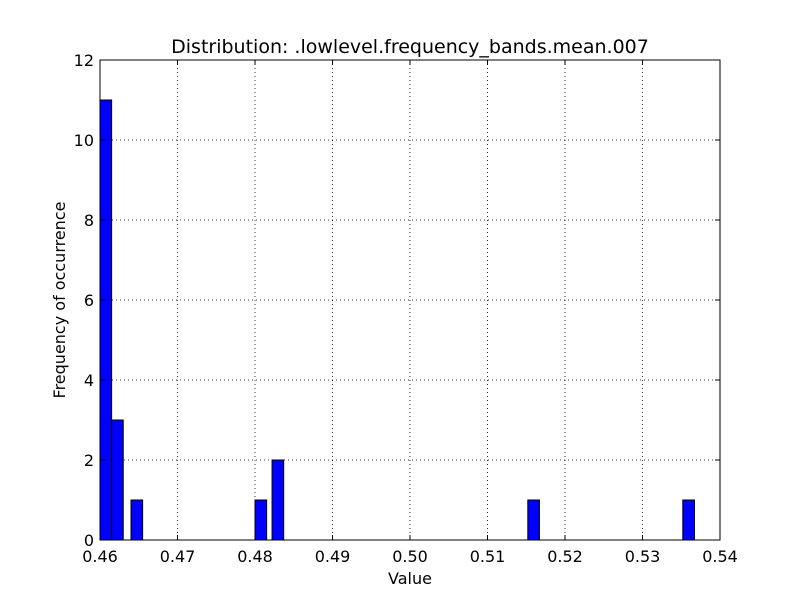 This screenshot has height=600, width=800. Describe the element at coordinates (643, 556) in the screenshot. I see `x-tick-label: 0.53` at that location.